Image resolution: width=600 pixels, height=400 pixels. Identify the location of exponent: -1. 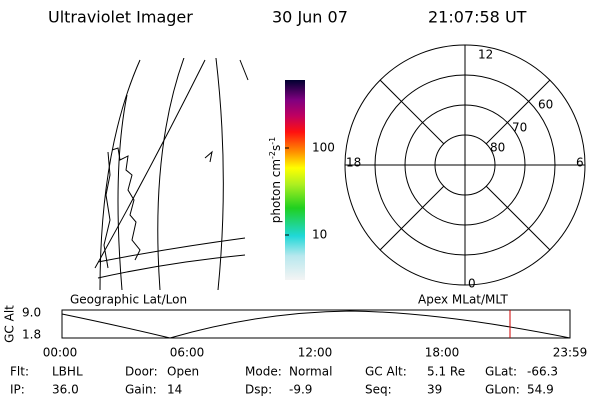
(272, 141).